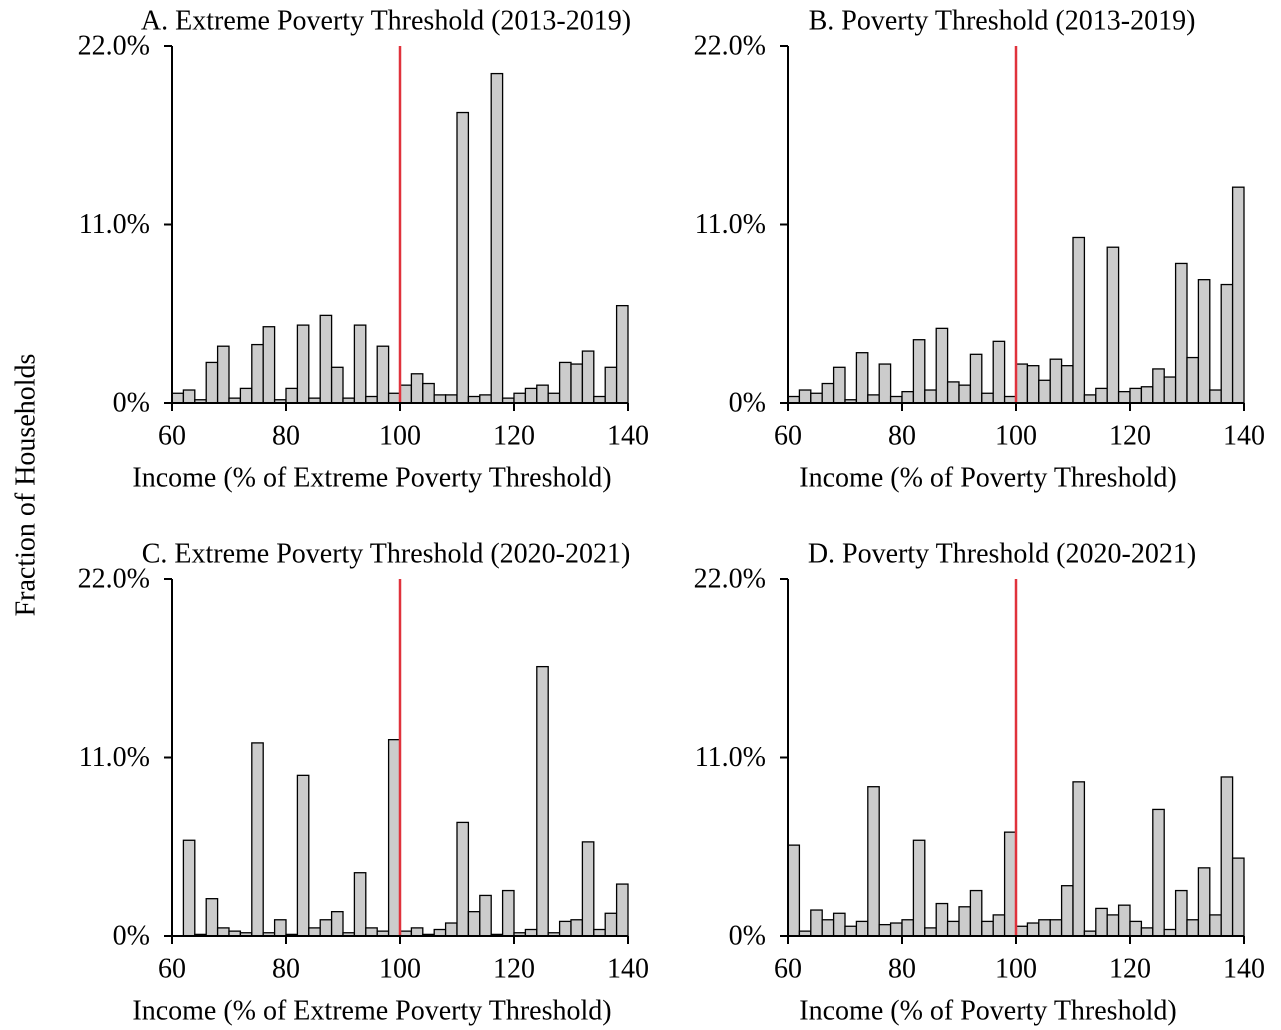  I want to click on x-tick-label: 140, so click(1244, 968).